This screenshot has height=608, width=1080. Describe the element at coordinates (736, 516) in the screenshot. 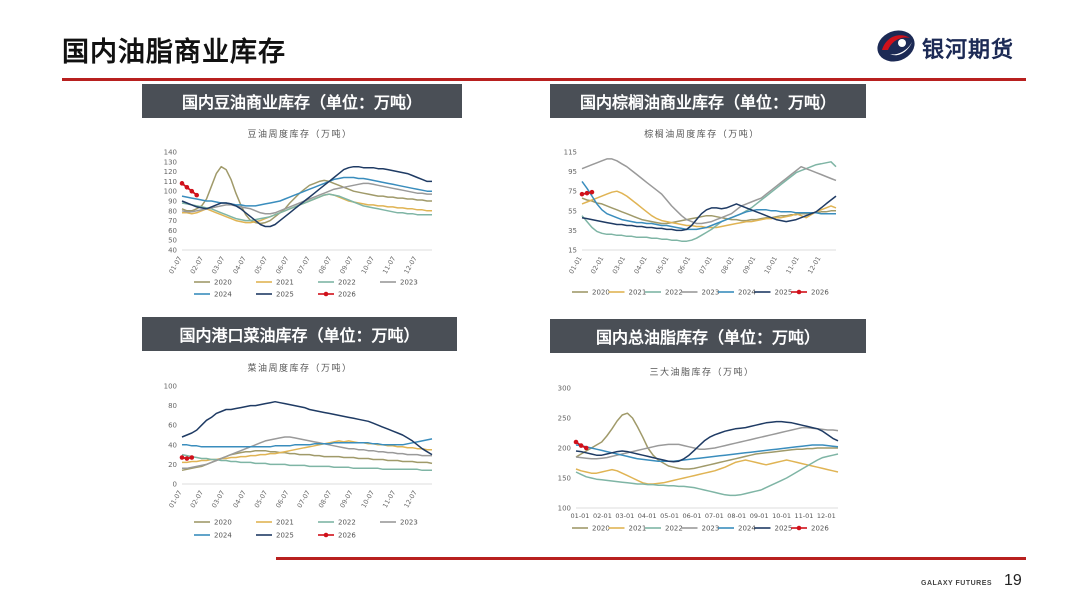

I see `x-tick-label: 08-01` at that location.